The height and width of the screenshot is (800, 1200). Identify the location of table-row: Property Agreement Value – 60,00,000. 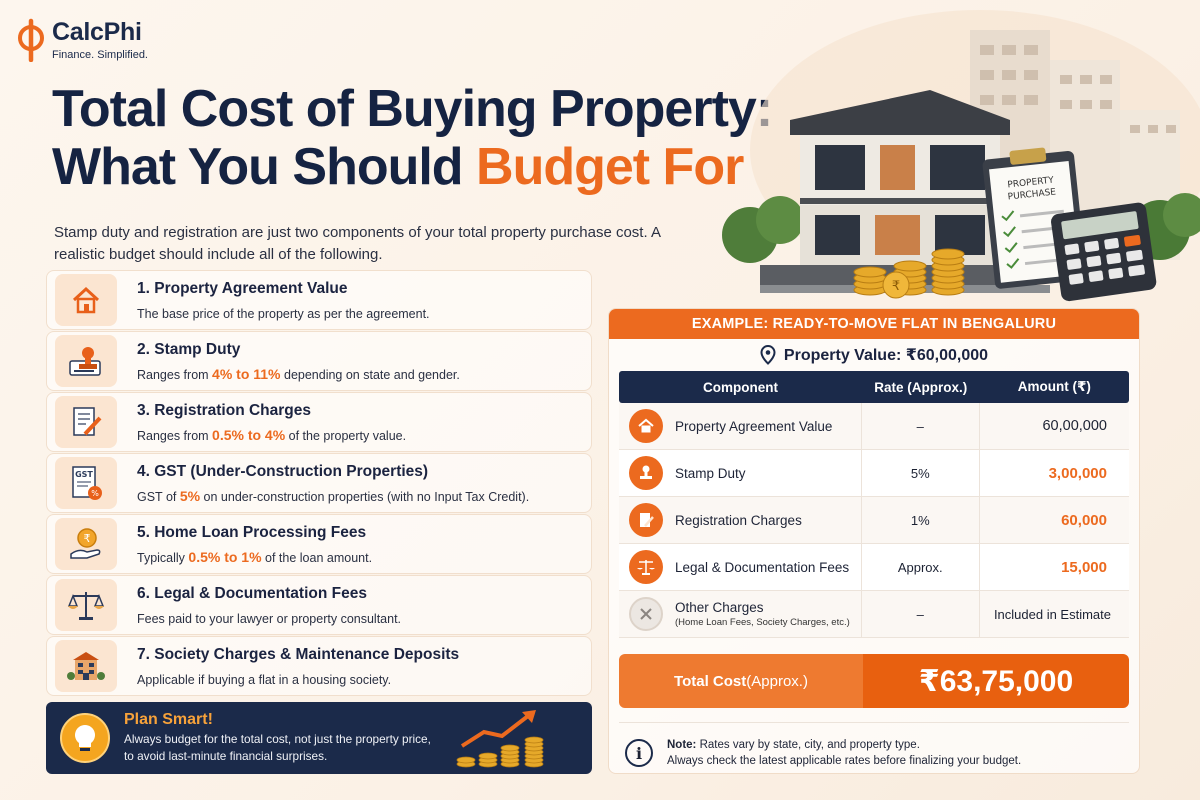
(874, 426).